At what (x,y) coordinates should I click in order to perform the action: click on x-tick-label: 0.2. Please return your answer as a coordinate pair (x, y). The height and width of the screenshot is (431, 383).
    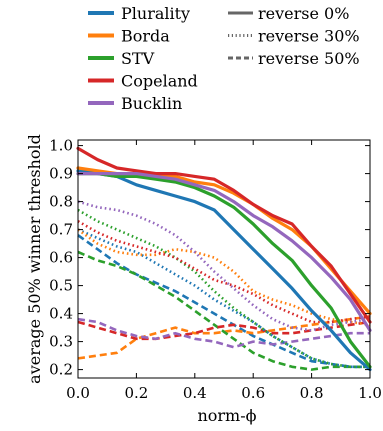
    Looking at the image, I should click on (136, 393).